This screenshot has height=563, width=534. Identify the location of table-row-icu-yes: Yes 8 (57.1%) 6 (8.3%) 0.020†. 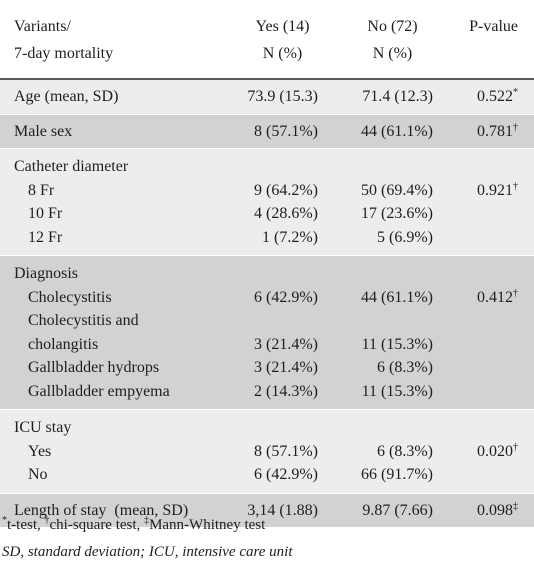
(267, 451).